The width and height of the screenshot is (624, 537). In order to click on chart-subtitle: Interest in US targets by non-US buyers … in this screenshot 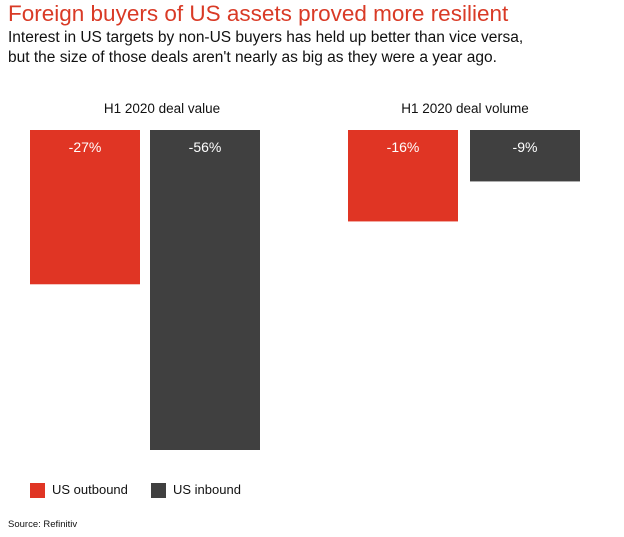, I will do `click(314, 48)`.